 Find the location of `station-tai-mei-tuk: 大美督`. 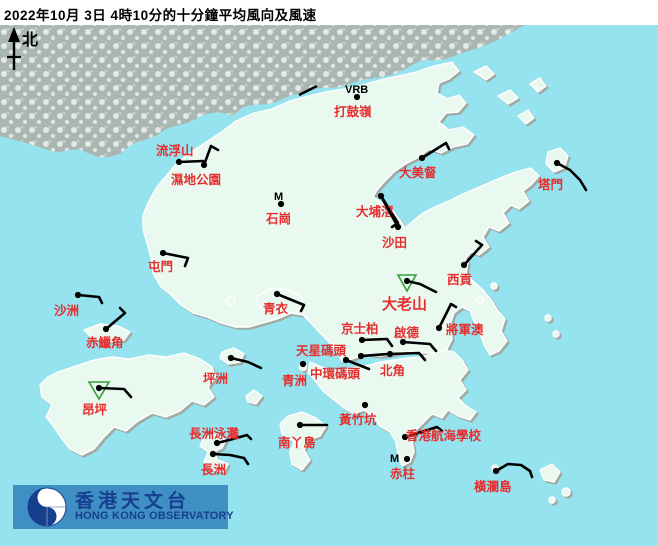

station-tai-mei-tuk: 大美督 is located at coordinates (425, 160).